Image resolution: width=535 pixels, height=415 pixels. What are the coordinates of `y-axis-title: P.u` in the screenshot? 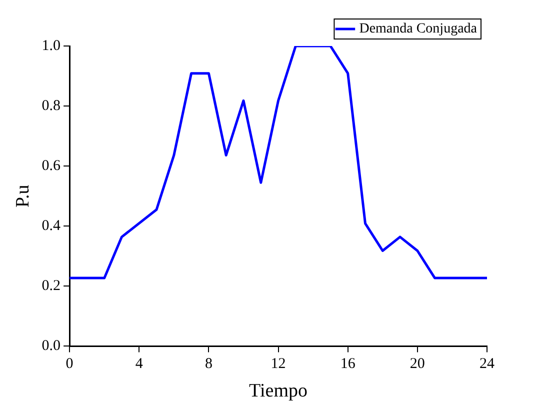 It's located at (23, 196).